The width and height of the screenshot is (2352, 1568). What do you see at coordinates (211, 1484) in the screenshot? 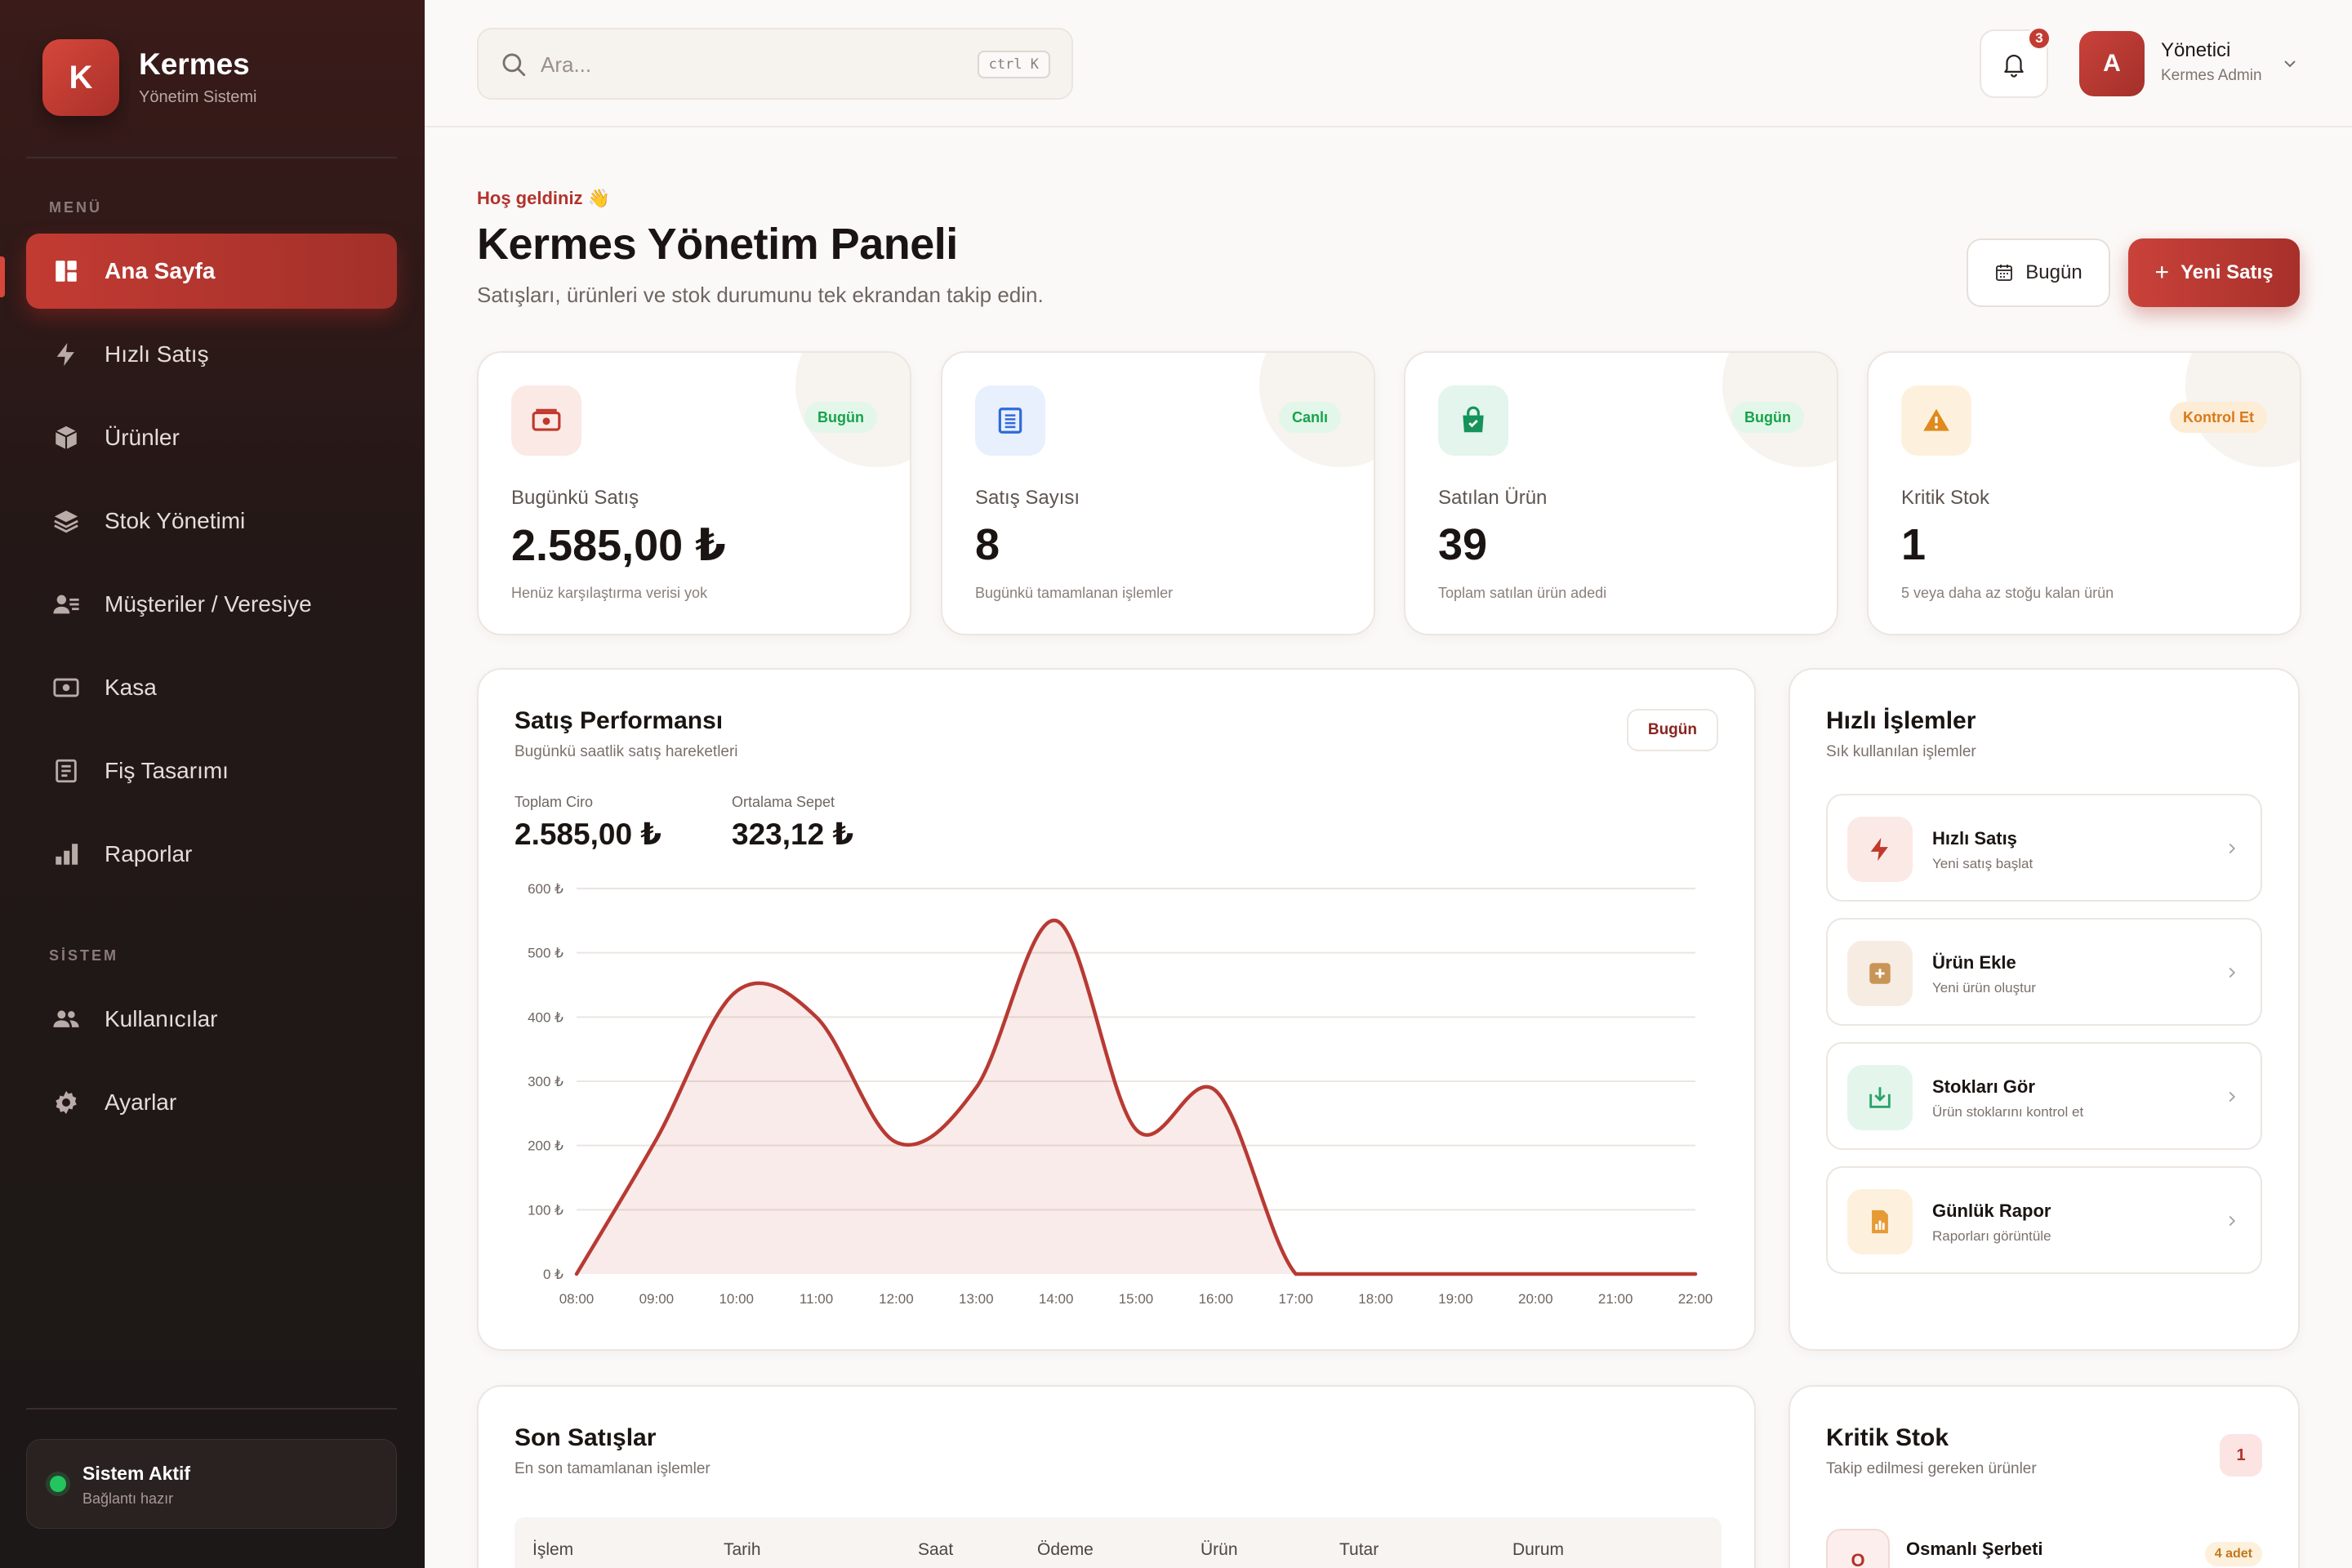
I see `system-status-card: Sistem Aktif Bağlantı hazır` at bounding box center [211, 1484].